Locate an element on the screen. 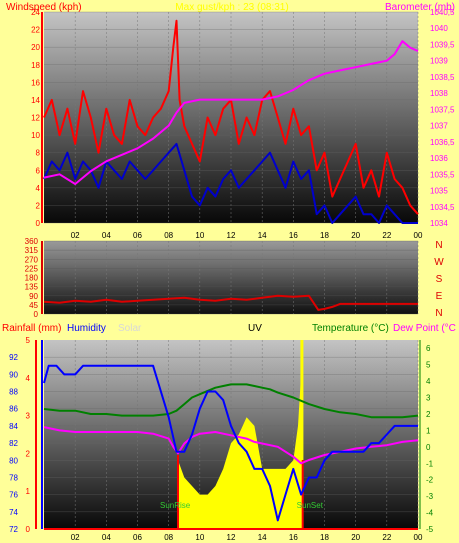 The width and height of the screenshot is (459, 543). solar-title: Solar is located at coordinates (130, 328).